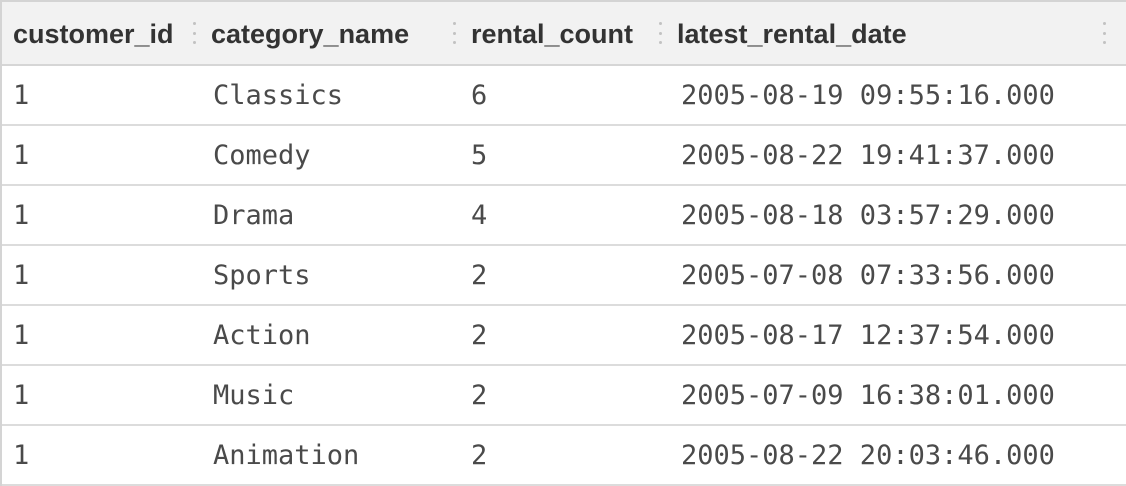 The height and width of the screenshot is (486, 1126). I want to click on cell-rental-count: 4, so click(563, 215).